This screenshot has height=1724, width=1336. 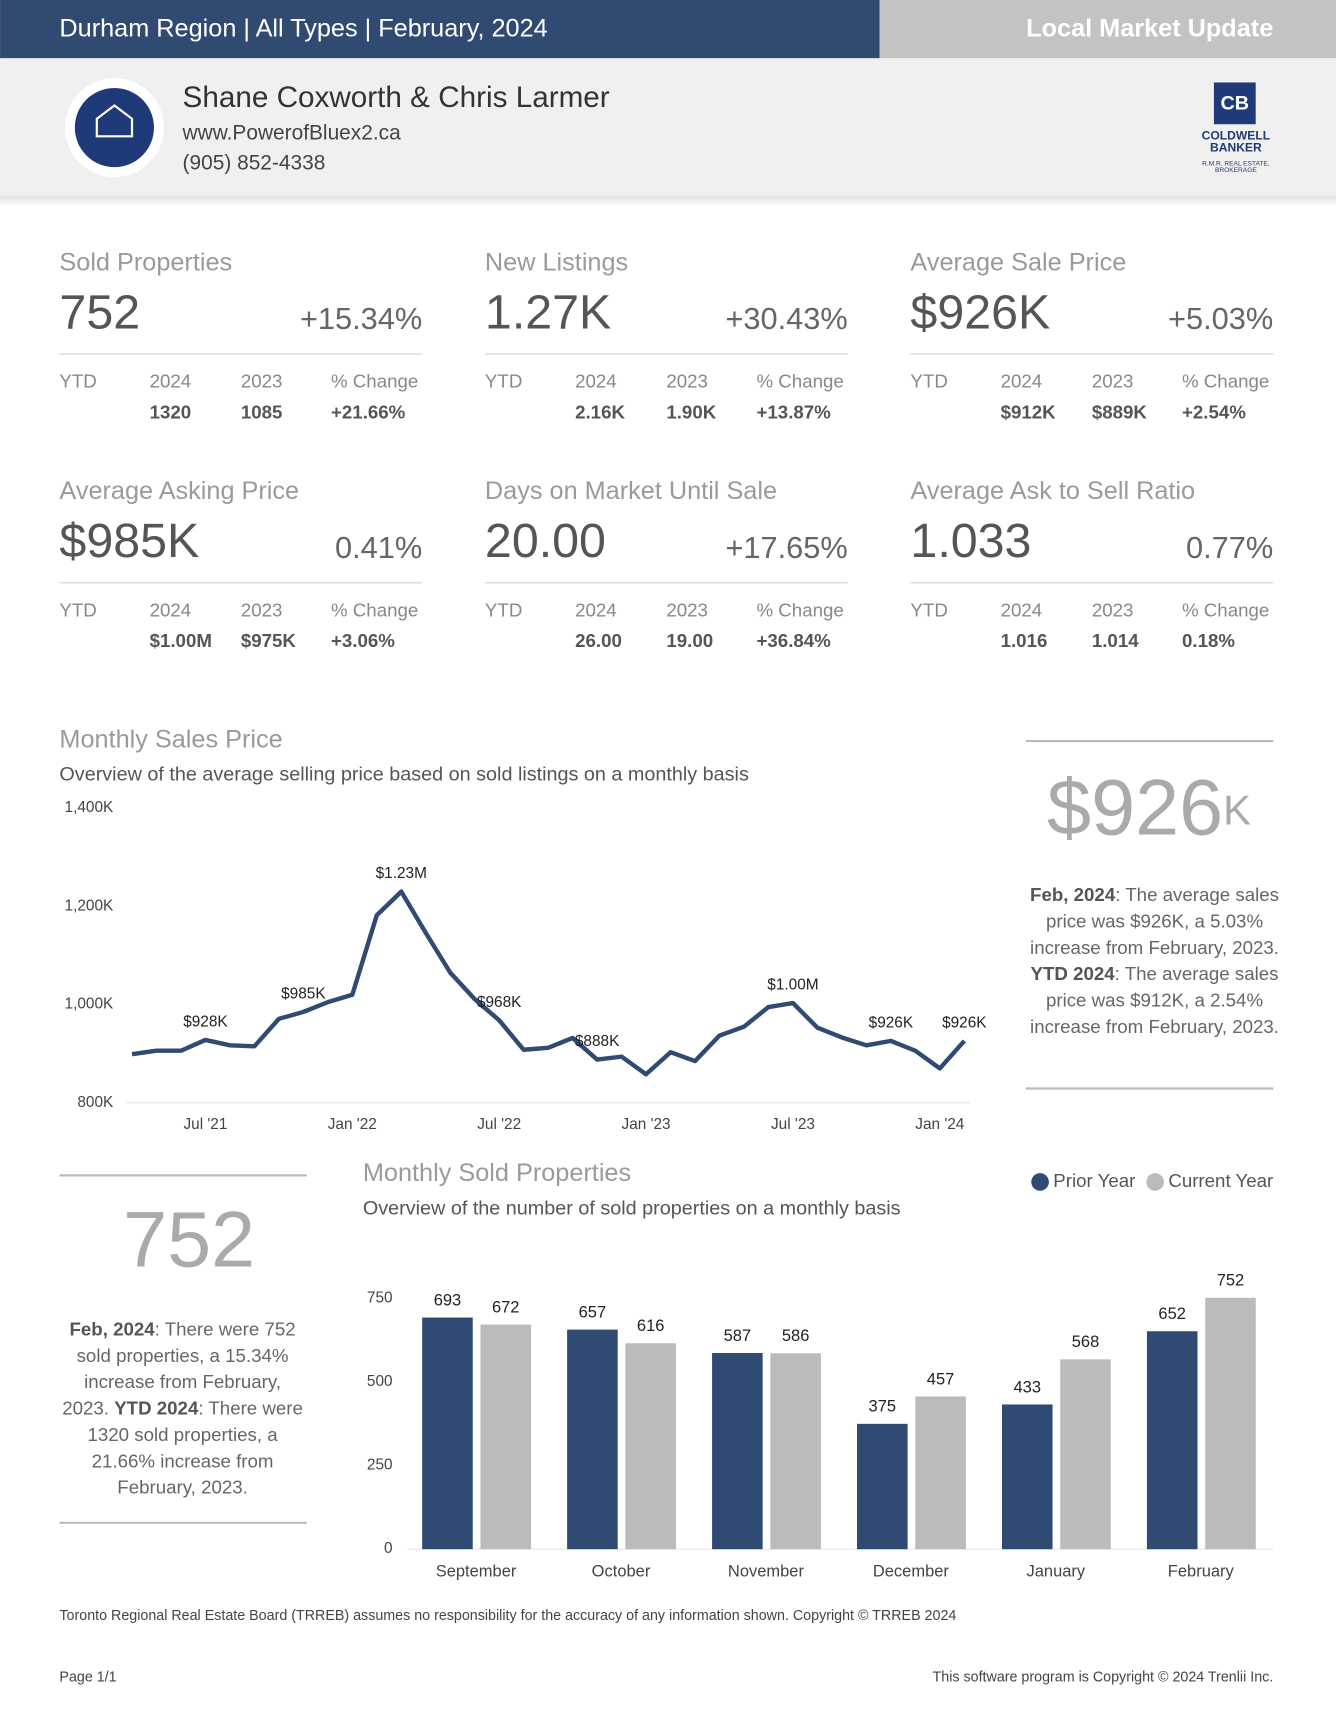 What do you see at coordinates (380, 1465) in the screenshot?
I see `y-tick-label: 250` at bounding box center [380, 1465].